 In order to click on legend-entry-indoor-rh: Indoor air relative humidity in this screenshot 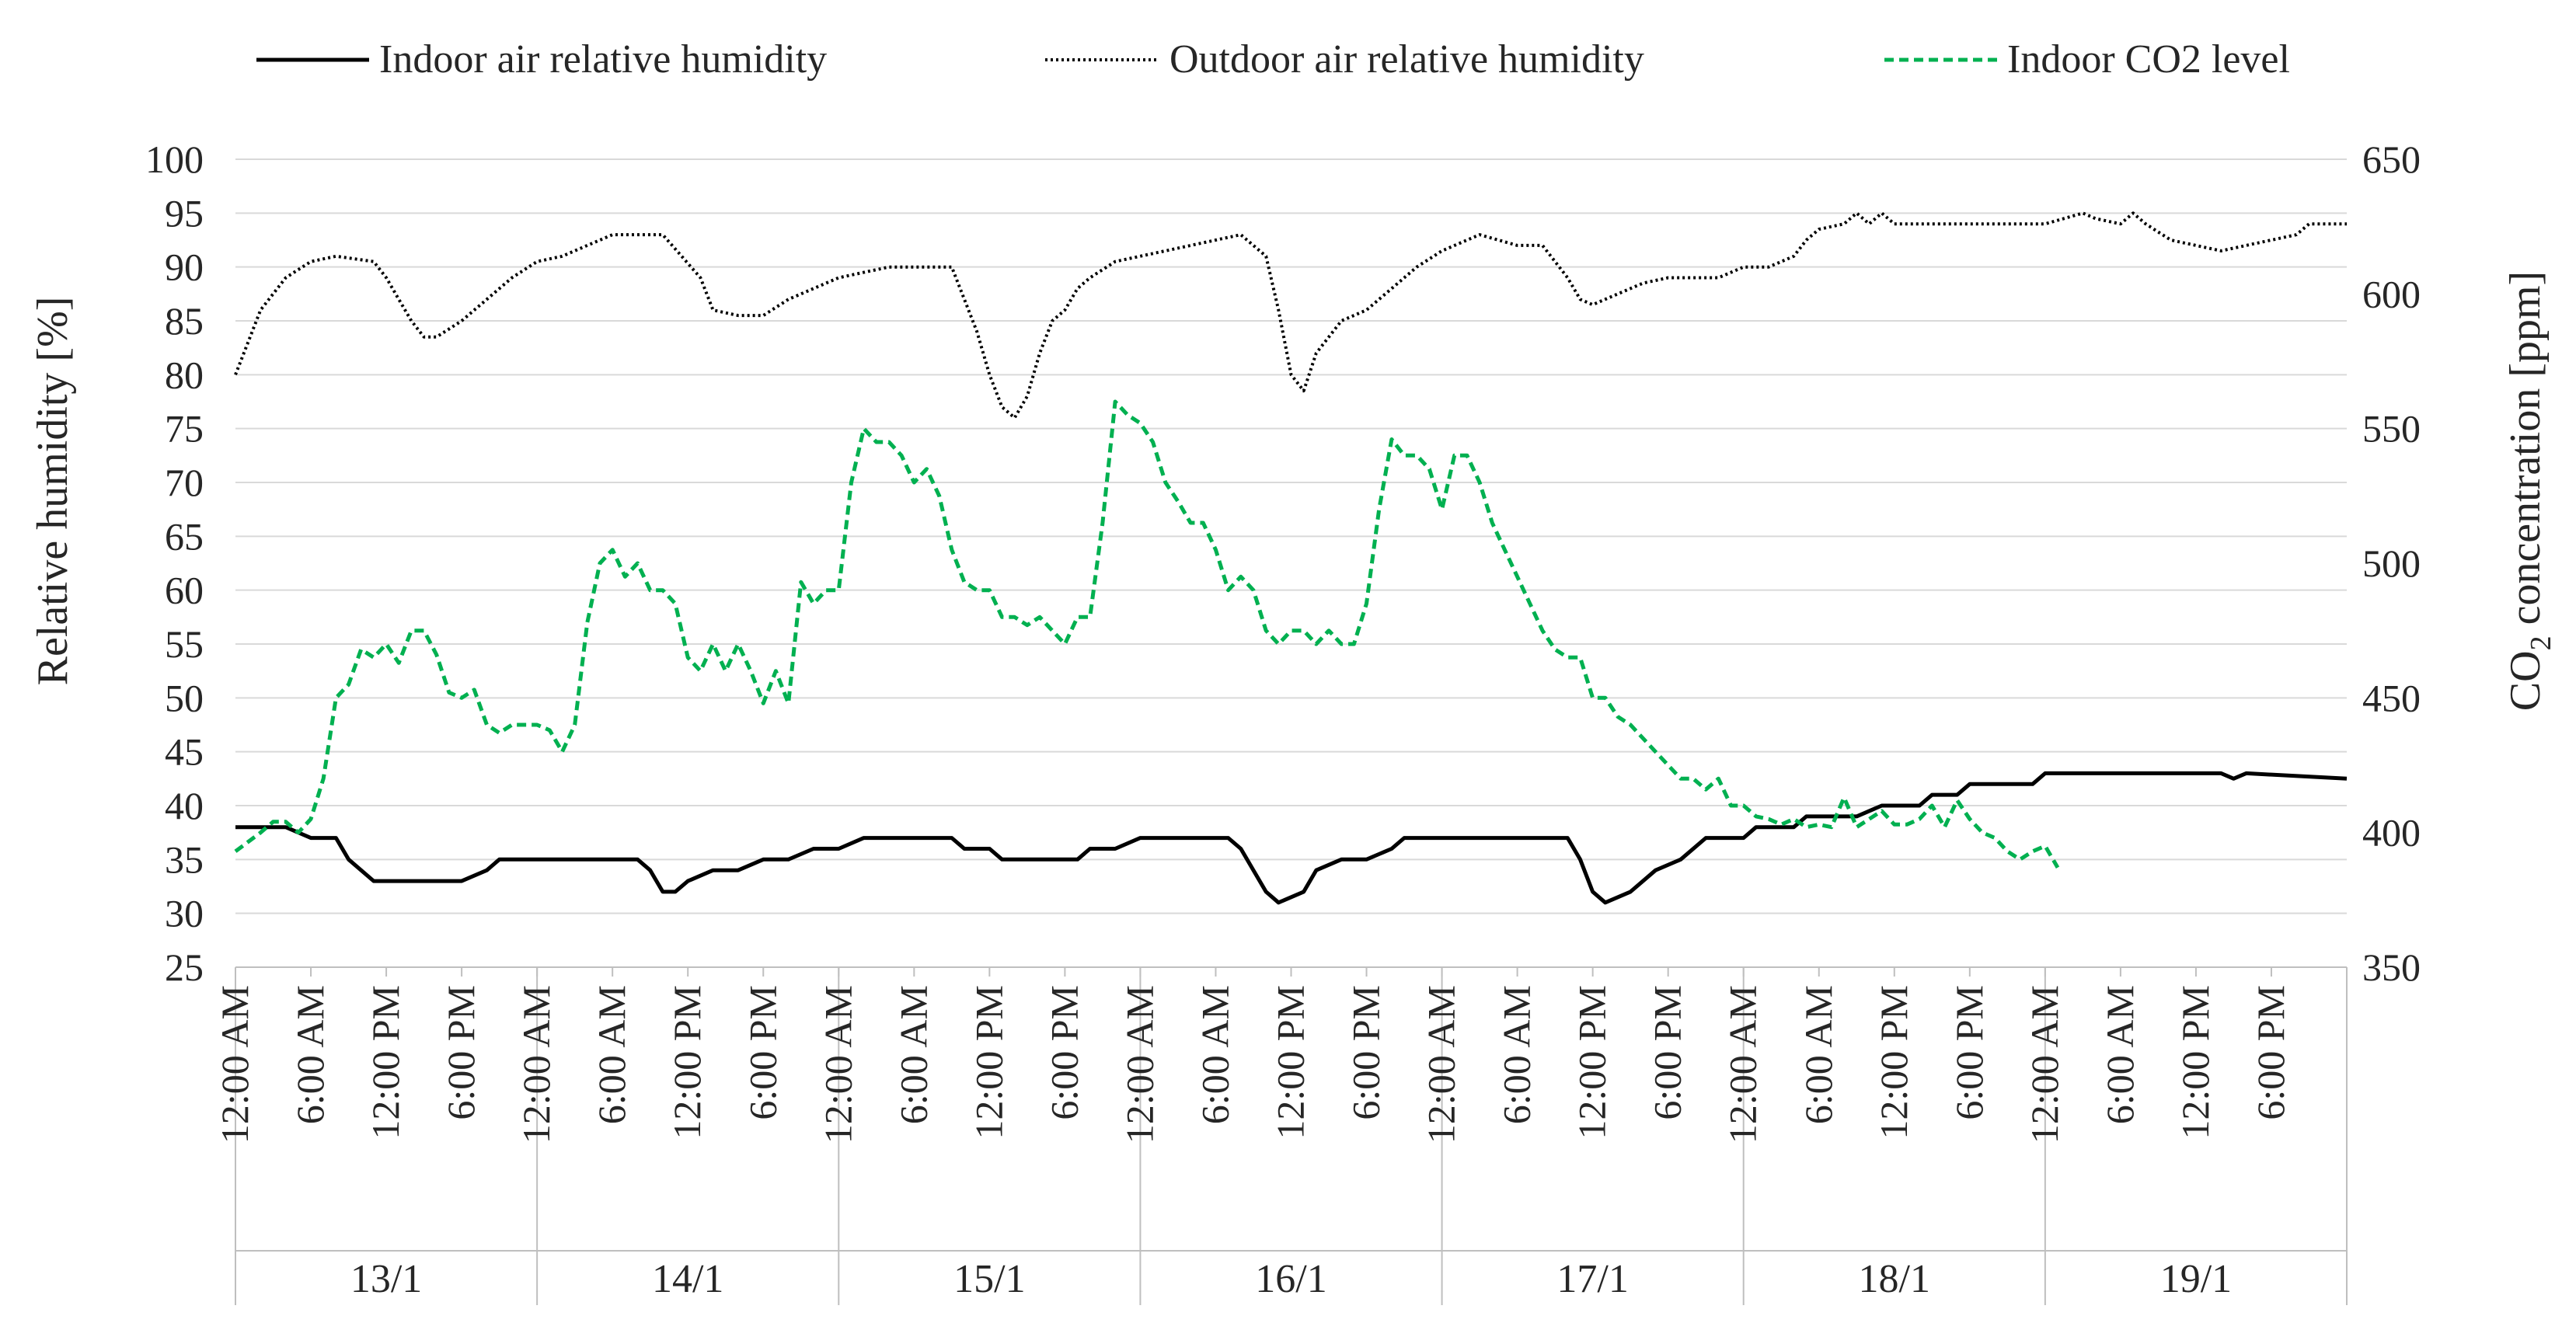, I will do `click(541, 60)`.